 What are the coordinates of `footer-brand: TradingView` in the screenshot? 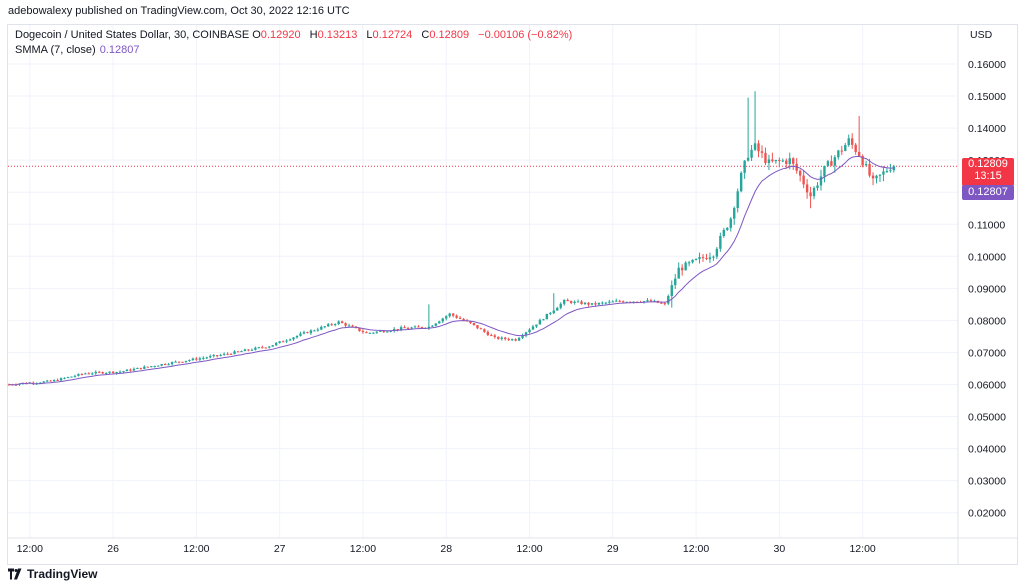 It's located at (52, 574).